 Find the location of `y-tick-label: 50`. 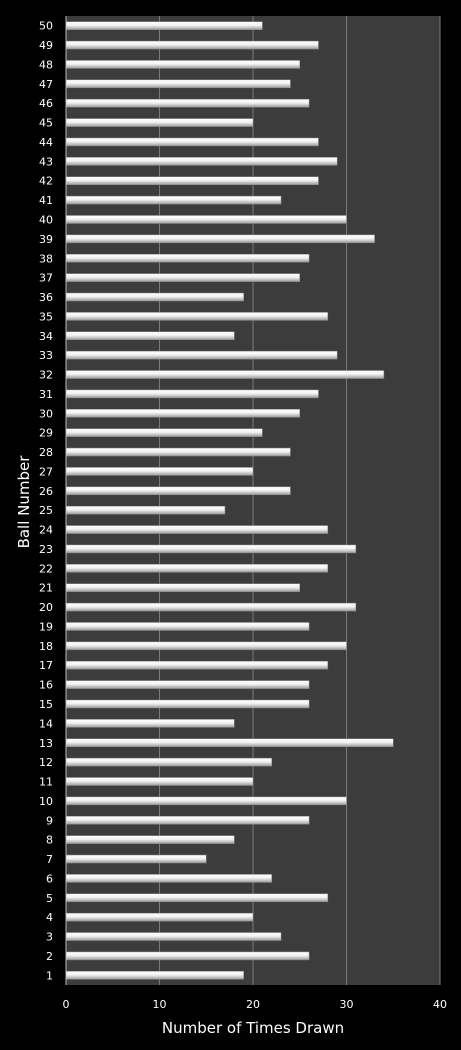

y-tick-label: 50 is located at coordinates (46, 26).